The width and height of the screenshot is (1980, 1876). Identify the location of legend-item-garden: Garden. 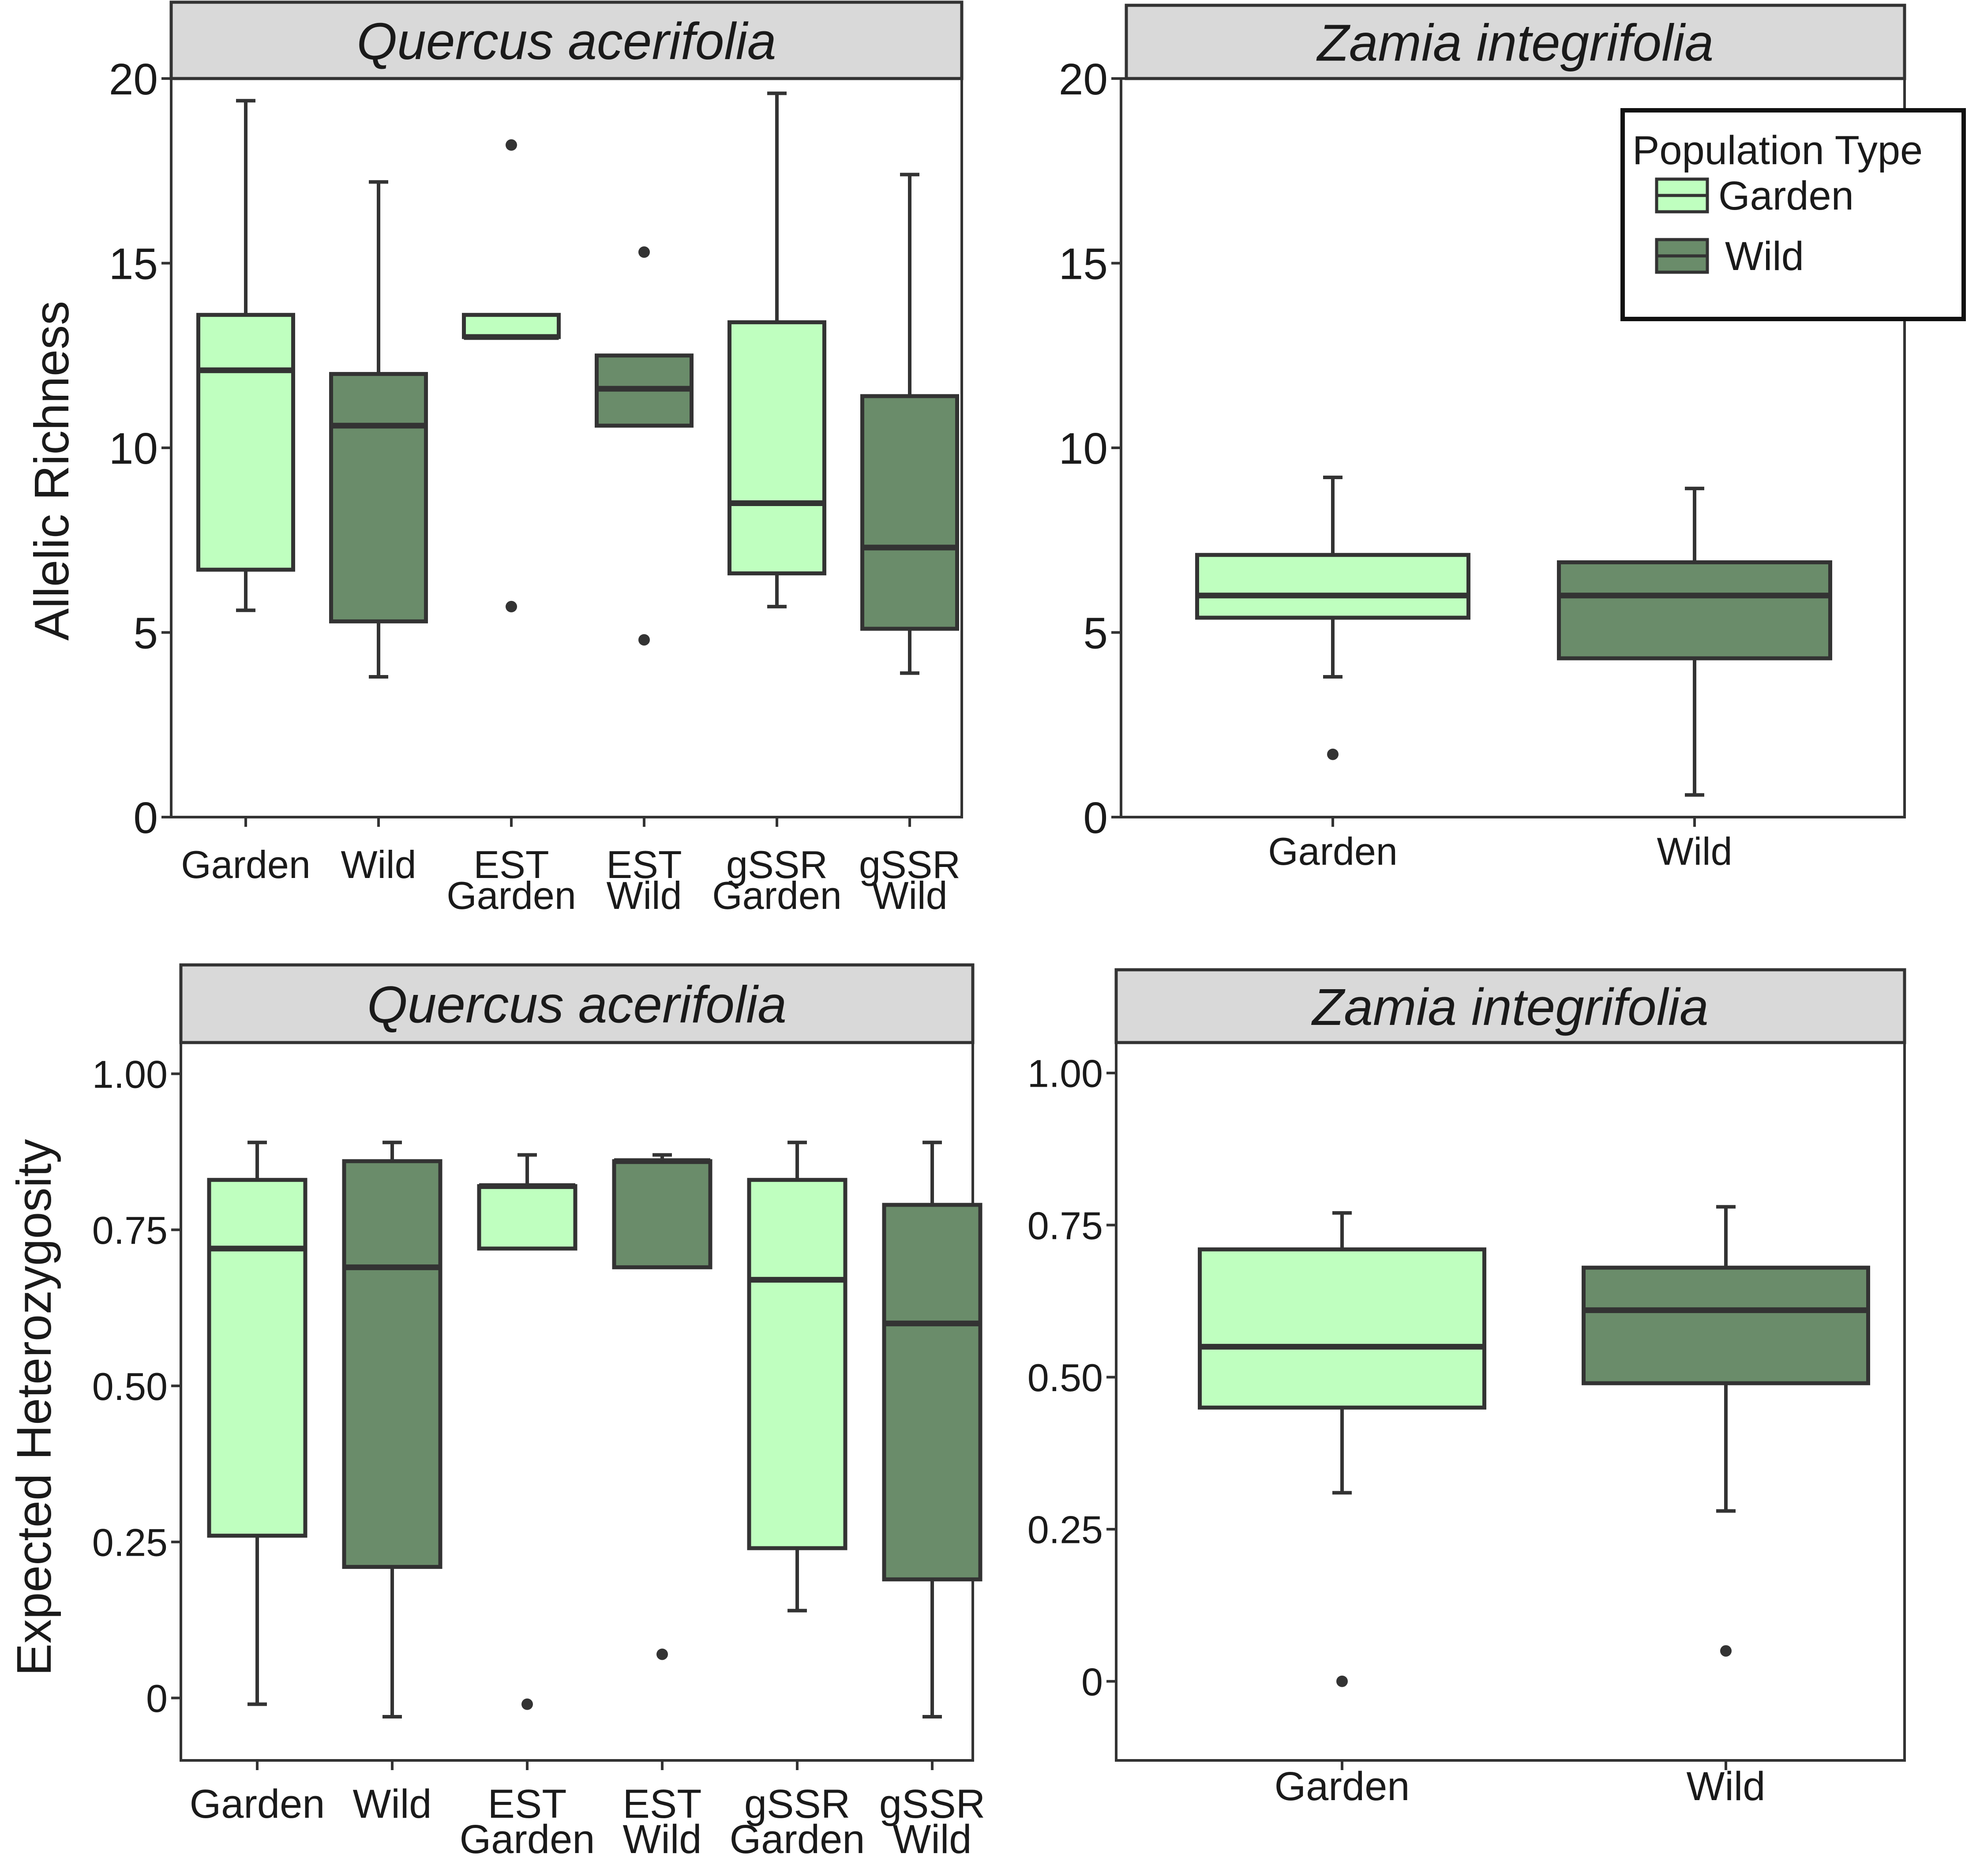
(1754, 196).